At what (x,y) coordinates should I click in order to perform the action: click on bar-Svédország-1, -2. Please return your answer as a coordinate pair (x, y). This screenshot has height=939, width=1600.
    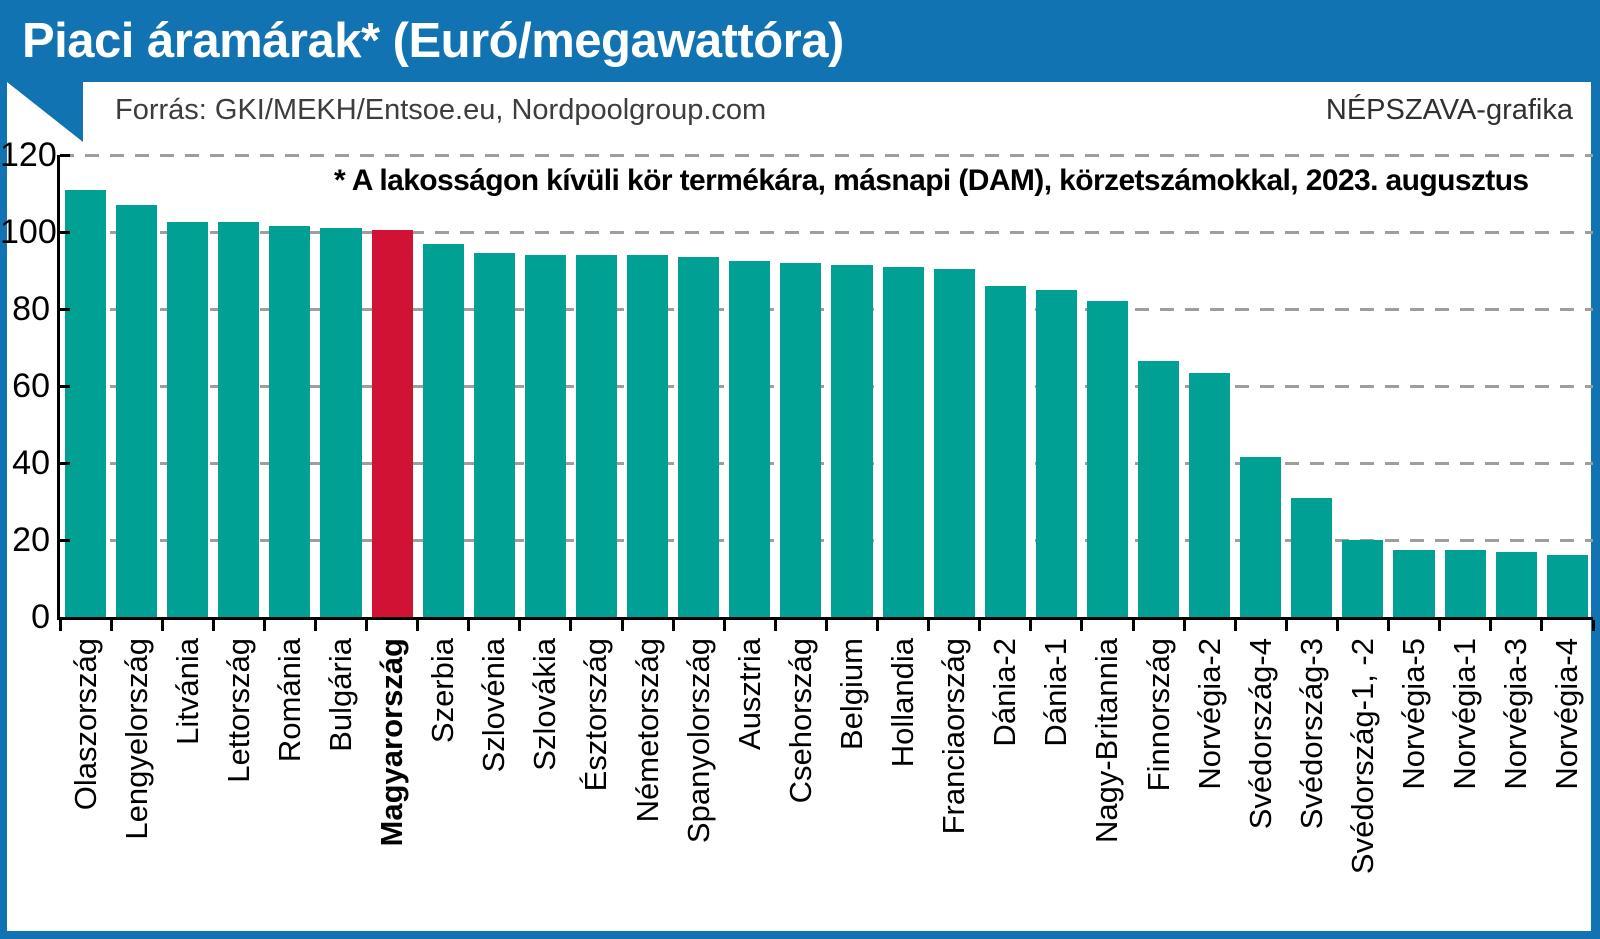
    Looking at the image, I should click on (1363, 578).